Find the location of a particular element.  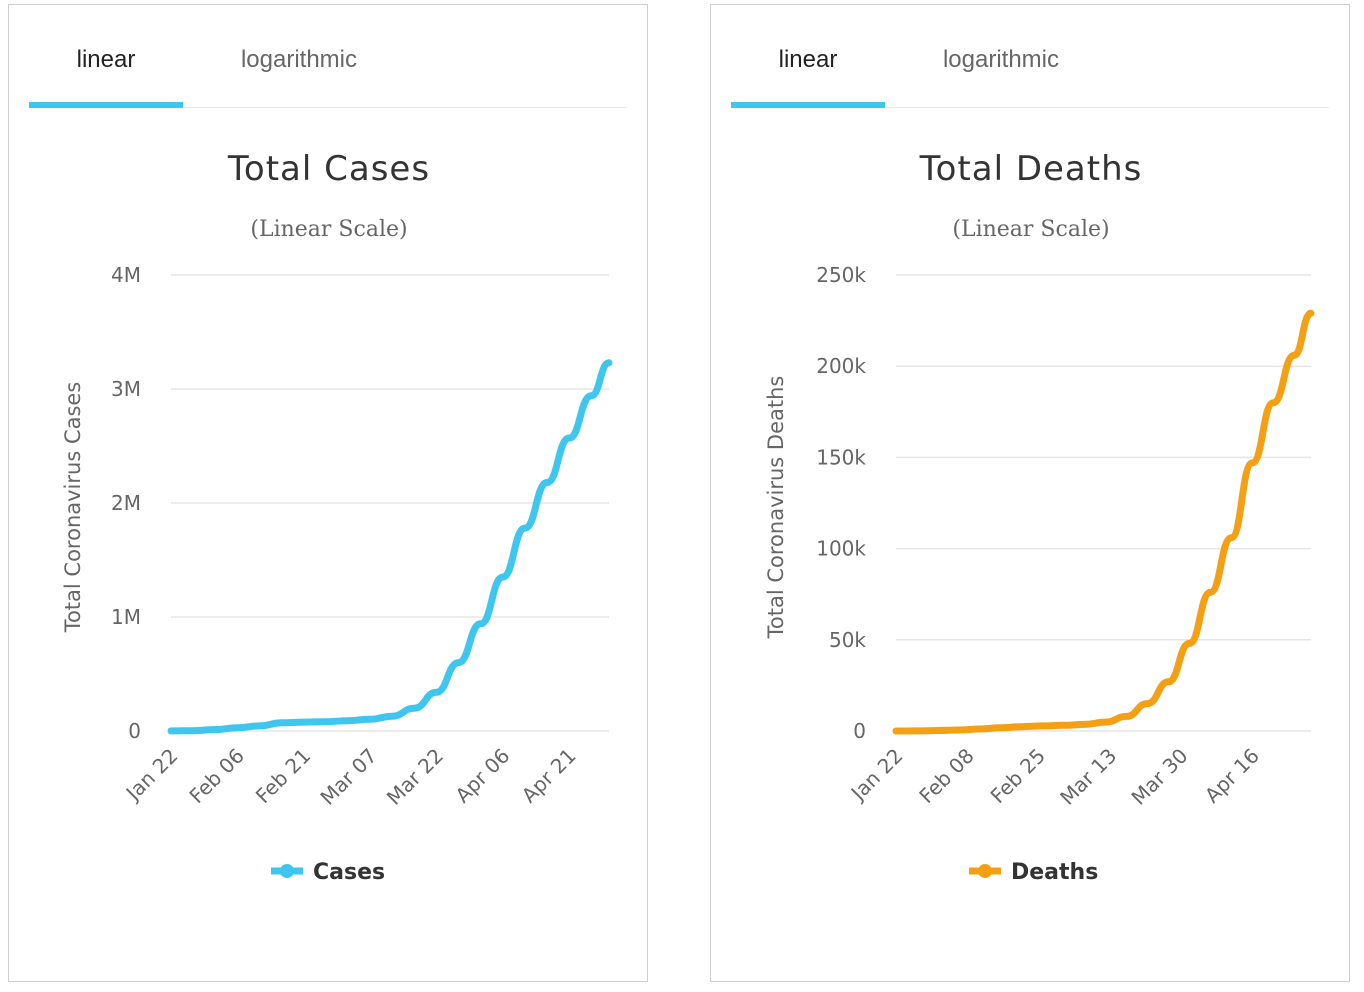

deaths-tab-logarithmic: logarithmic is located at coordinates (1001, 59).